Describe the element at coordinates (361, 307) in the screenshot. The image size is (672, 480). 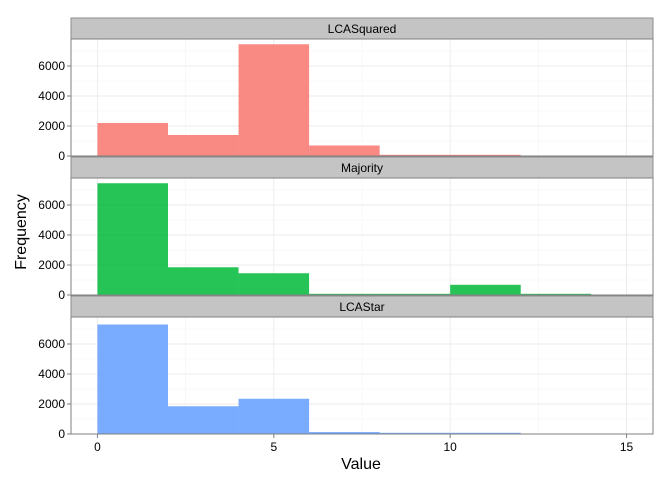
I see `facet-strip-label: LCAStar` at that location.